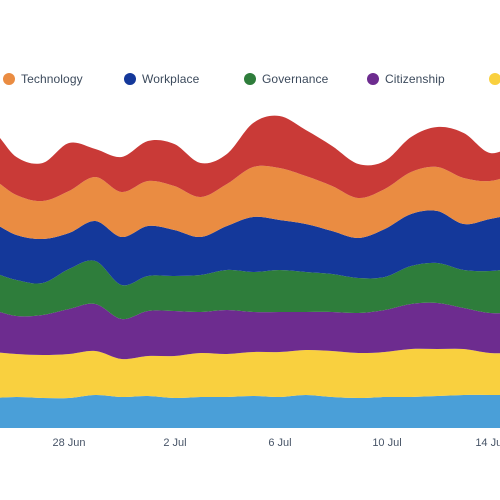  Describe the element at coordinates (250, 290) in the screenshot. I see `area-series-governance` at that location.